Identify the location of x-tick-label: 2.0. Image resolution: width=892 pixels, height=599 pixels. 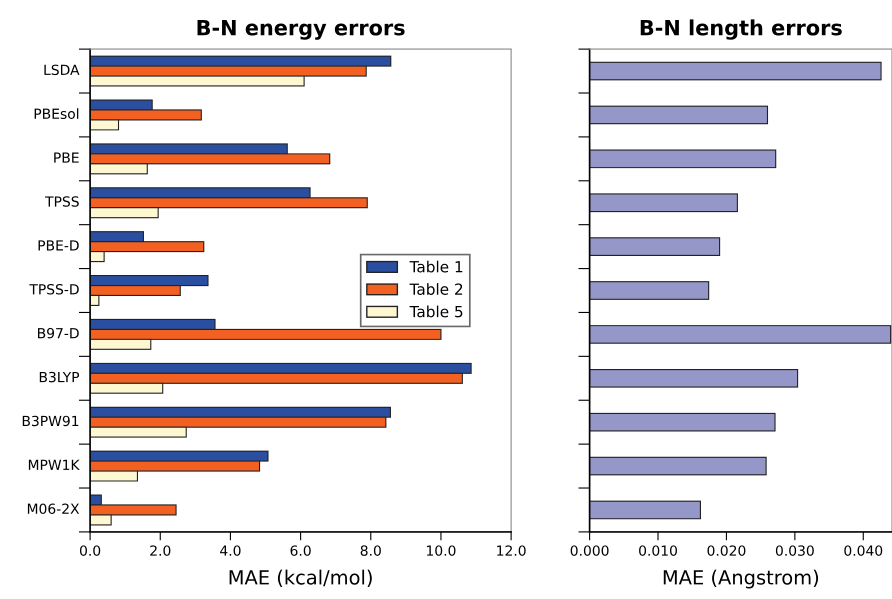
(160, 550).